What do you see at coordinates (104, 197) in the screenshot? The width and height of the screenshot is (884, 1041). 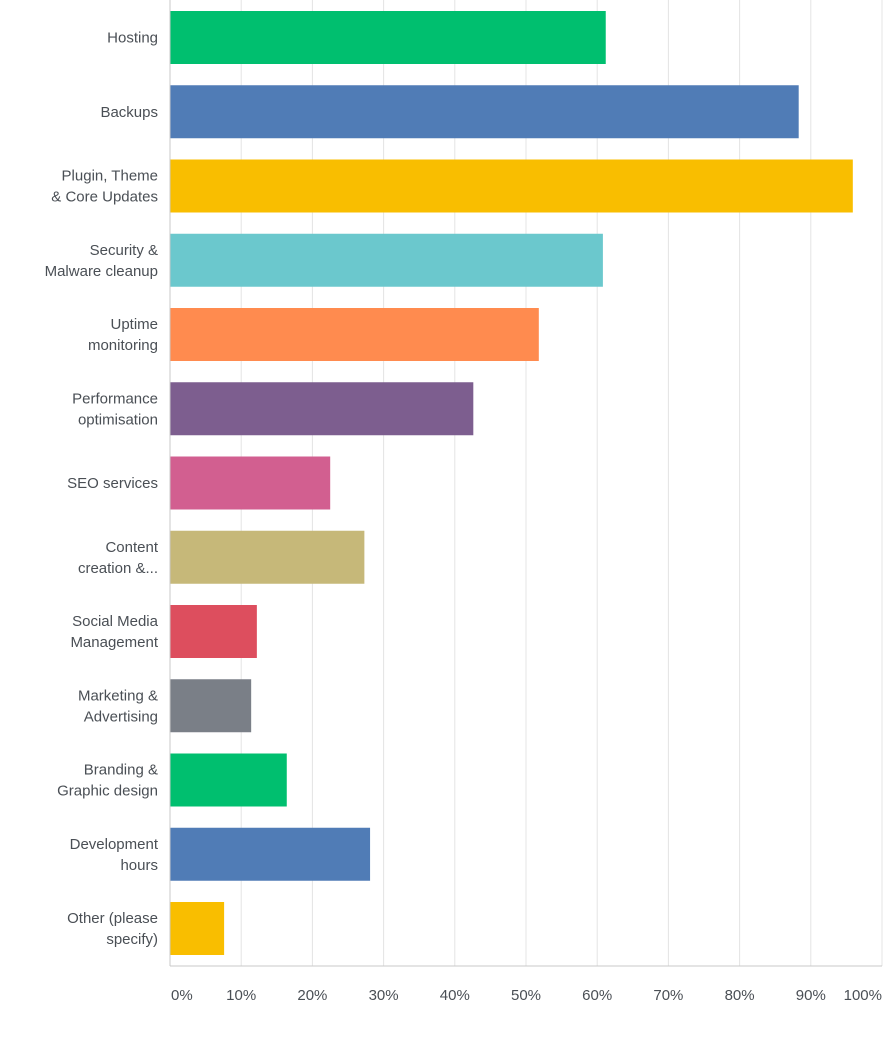 I see `category-label-line: & Core Updates` at bounding box center [104, 197].